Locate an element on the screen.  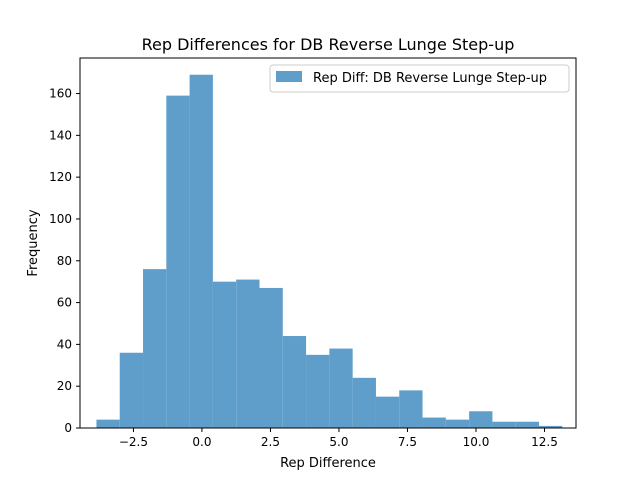
x-tick-label: 10.0 is located at coordinates (476, 442).